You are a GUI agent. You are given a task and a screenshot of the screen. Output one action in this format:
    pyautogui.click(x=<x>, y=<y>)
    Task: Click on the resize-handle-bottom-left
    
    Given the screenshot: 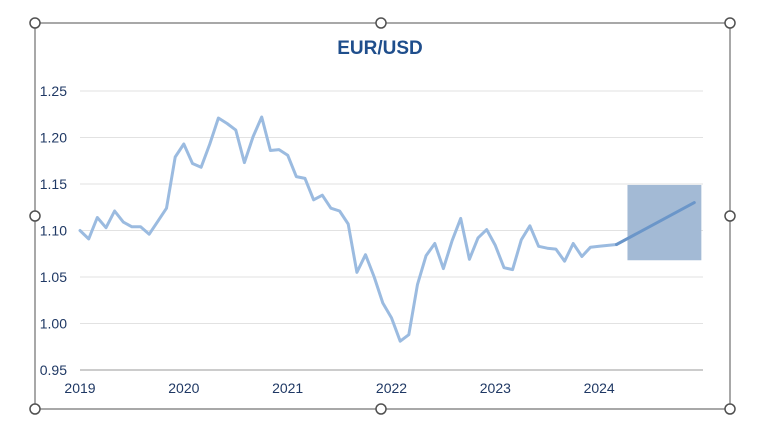 What is the action you would take?
    pyautogui.click(x=35, y=409)
    